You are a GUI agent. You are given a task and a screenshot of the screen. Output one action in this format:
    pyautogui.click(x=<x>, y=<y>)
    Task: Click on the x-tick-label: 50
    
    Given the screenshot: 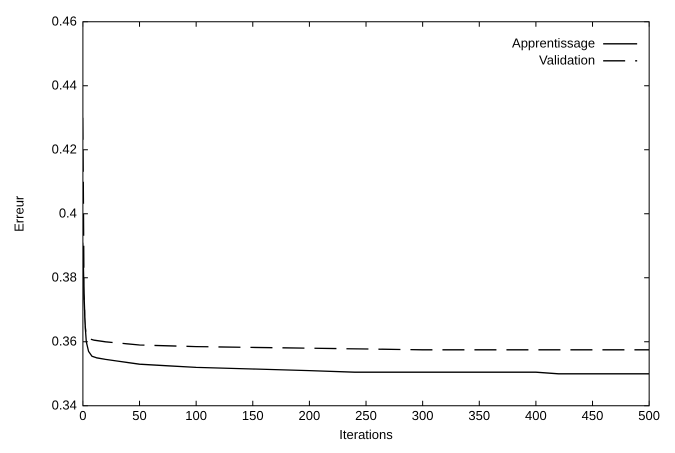 What is the action you would take?
    pyautogui.click(x=139, y=416)
    